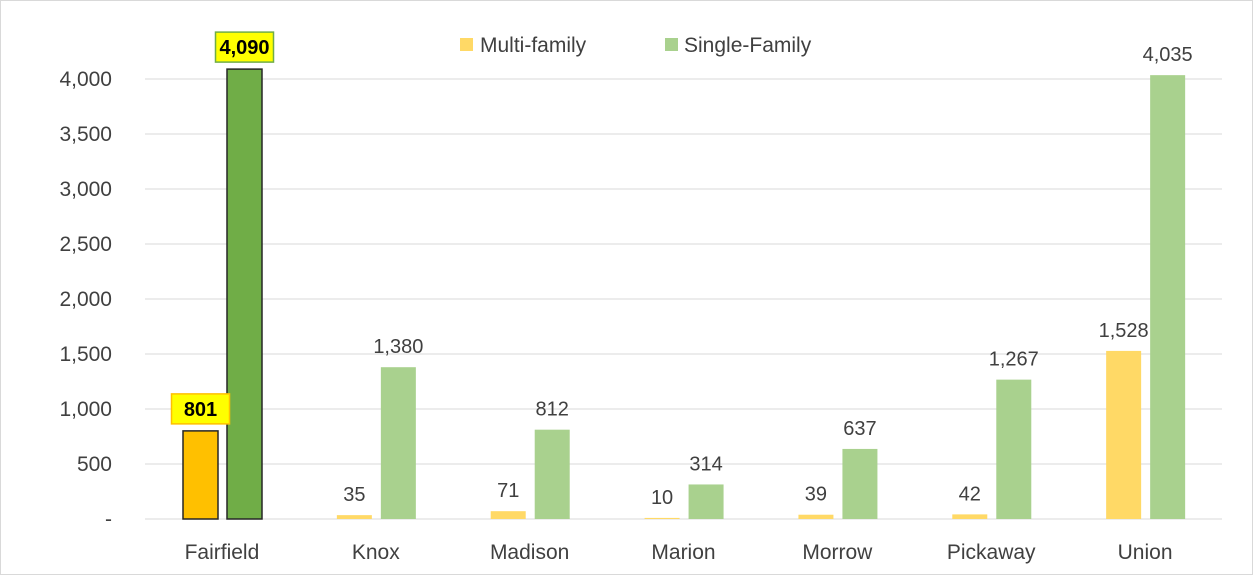 This screenshot has width=1253, height=575. Describe the element at coordinates (508, 491) in the screenshot. I see `data-label: 71` at that location.